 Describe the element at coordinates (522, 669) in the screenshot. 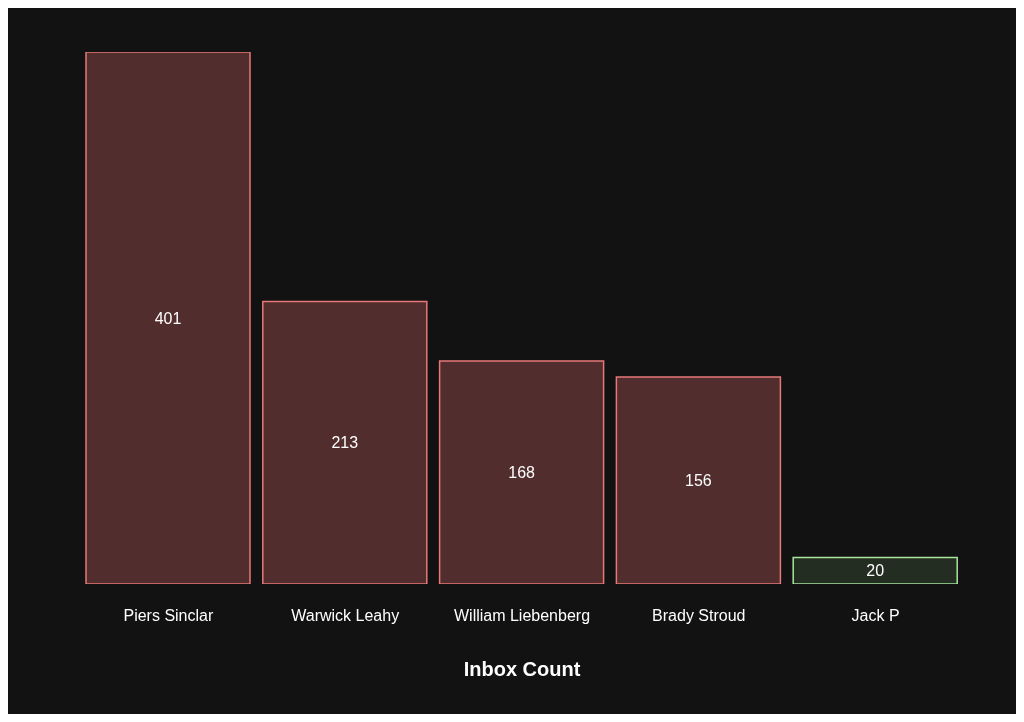

I see `x-axis-title: Inbox Count` at that location.